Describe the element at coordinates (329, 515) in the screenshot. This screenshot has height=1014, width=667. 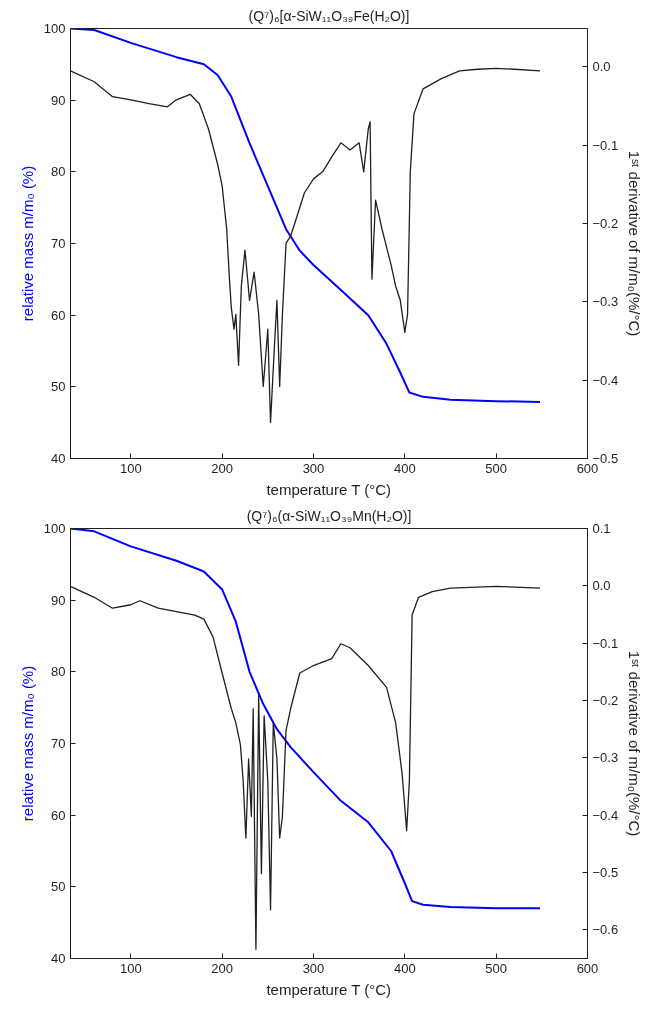
I see `chart-title: (Q⁷)₆(α-SiW₁₁O₃₉Mn(H₂O)]` at that location.